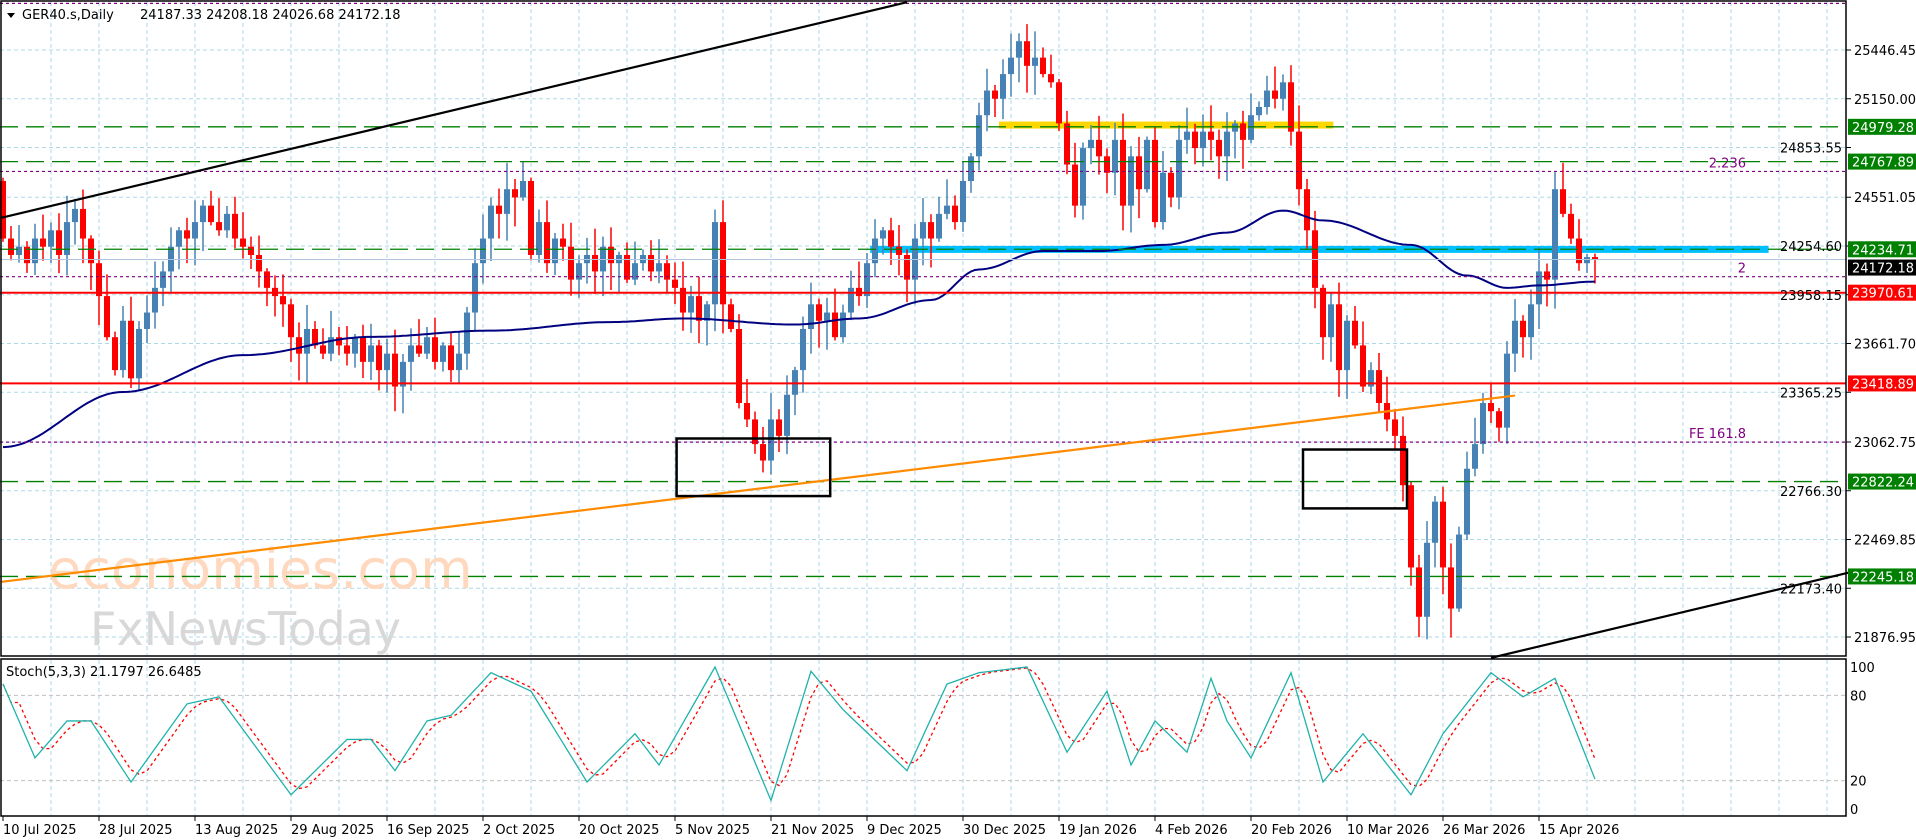 This screenshot has height=840, width=1916. Describe the element at coordinates (1388, 830) in the screenshot. I see `date-tick-label: 10 Mar 2026` at that location.